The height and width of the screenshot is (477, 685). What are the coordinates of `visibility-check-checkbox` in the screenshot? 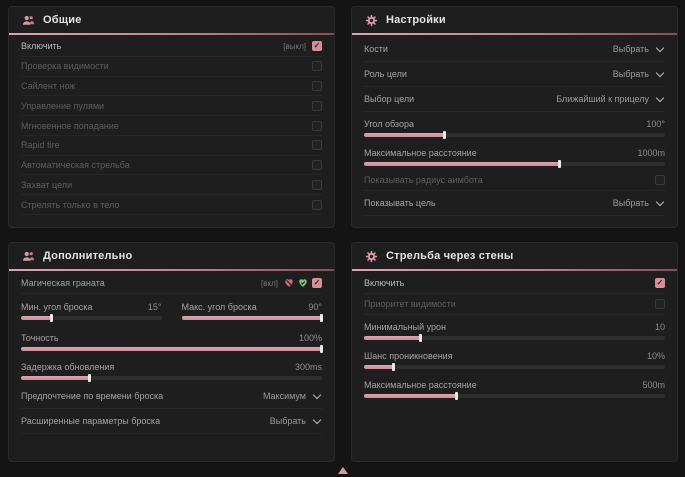 It's located at (317, 66).